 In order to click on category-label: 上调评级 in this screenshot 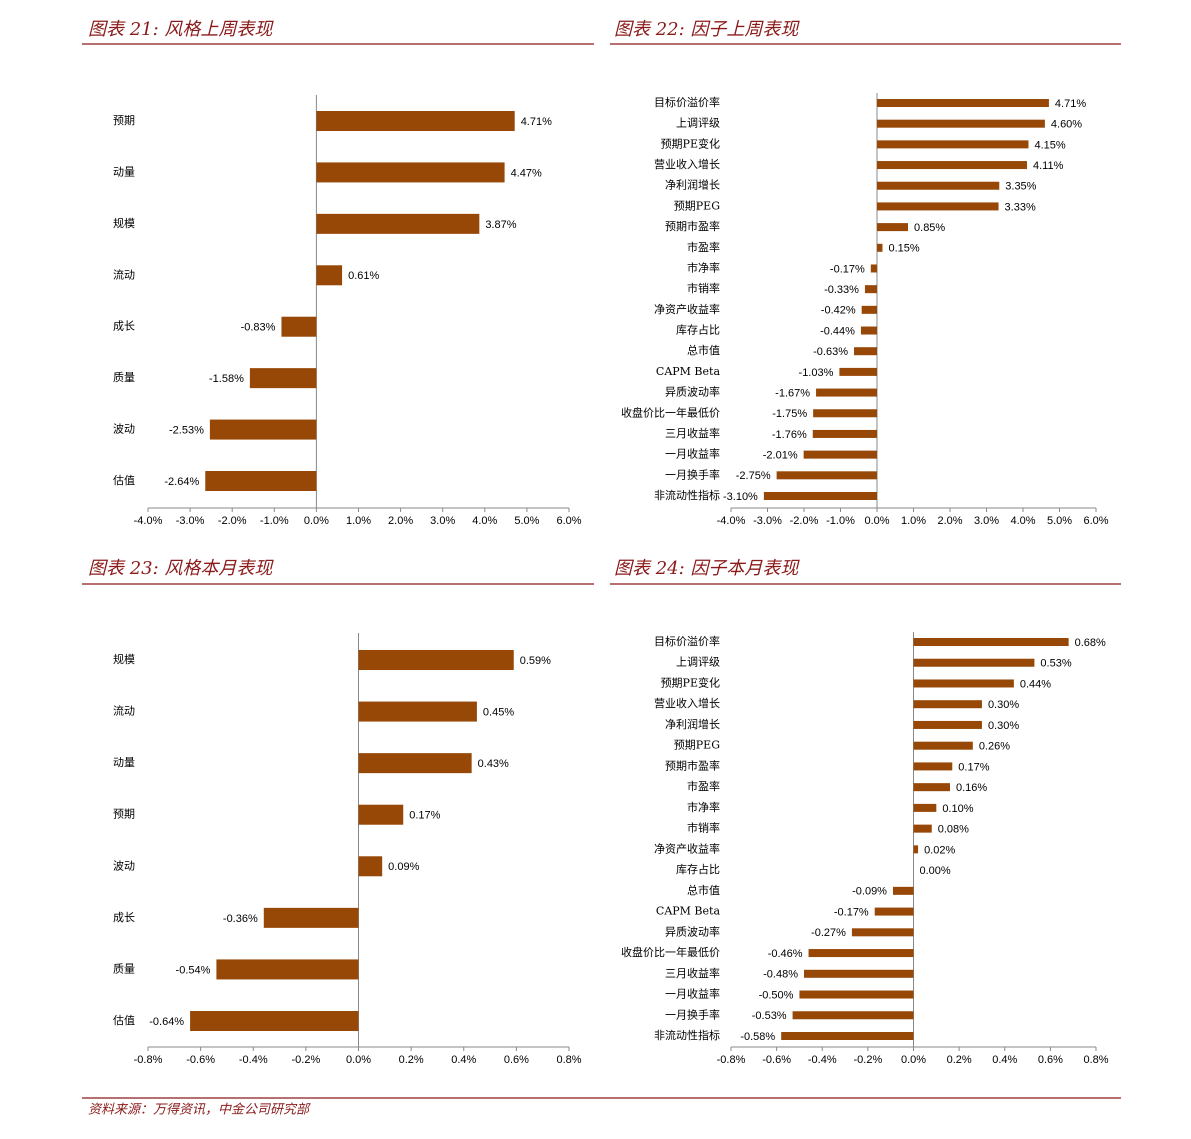, I will do `click(698, 662)`.